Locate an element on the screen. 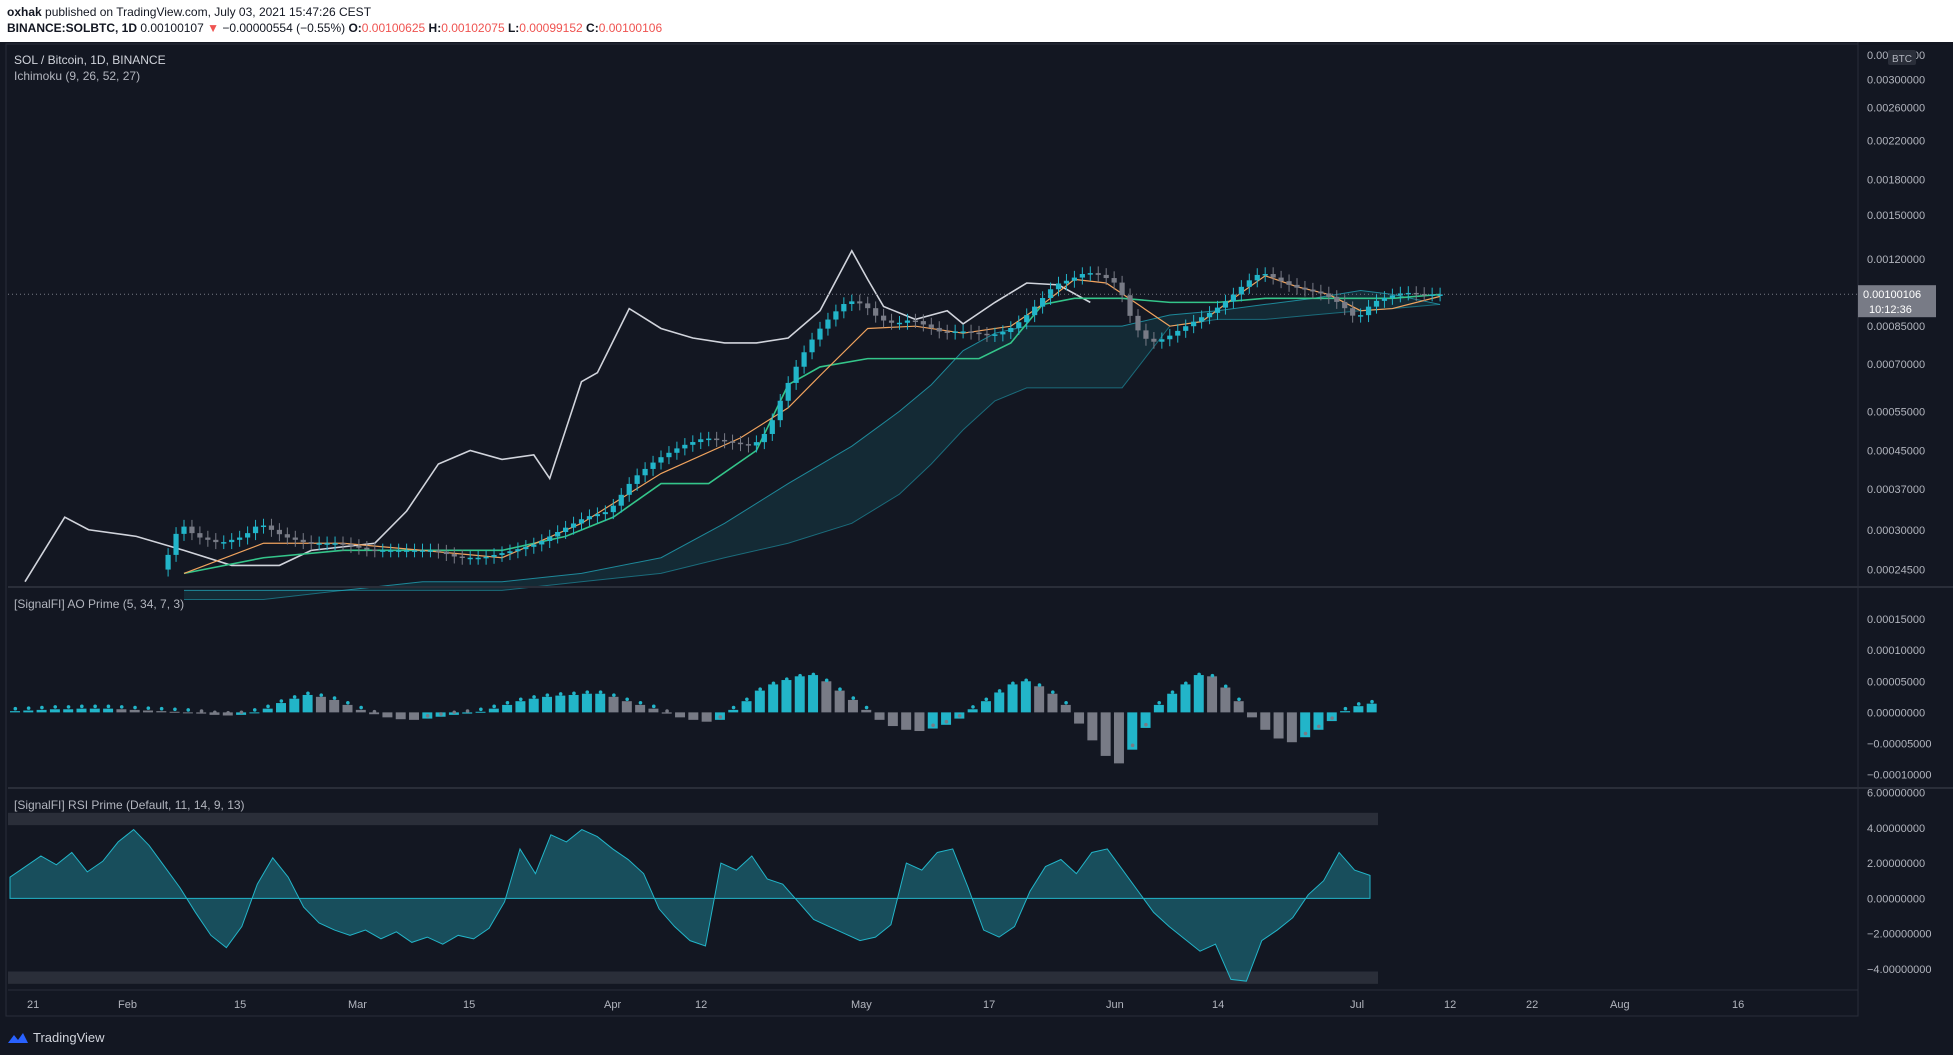  time-axis-tick: Jun is located at coordinates (1115, 1005).